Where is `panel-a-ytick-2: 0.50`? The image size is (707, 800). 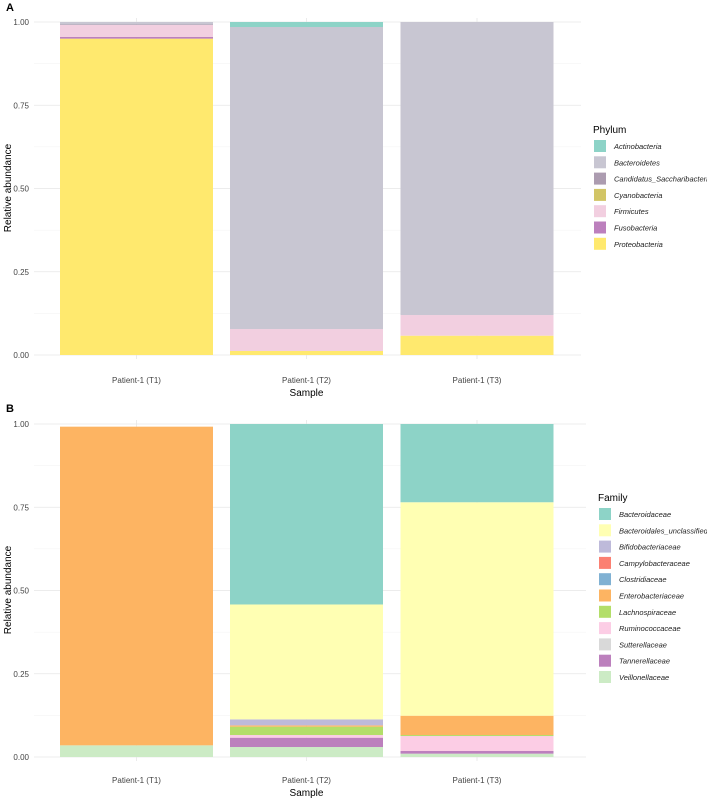 panel-a-ytick-2: 0.50 is located at coordinates (21, 189).